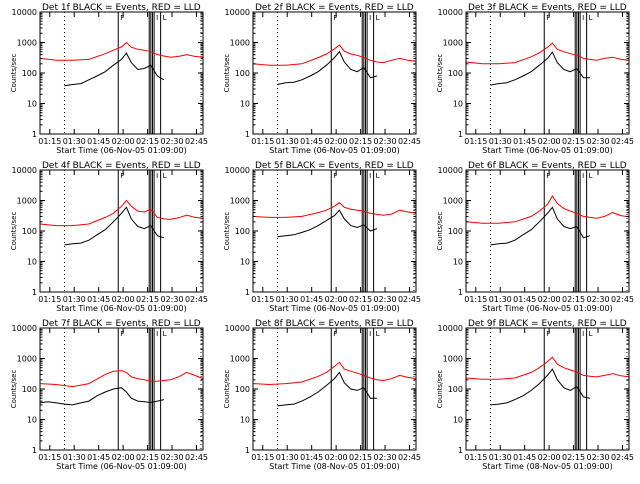  I want to click on panel-title: Det 4f BLACK = Events, RED = LLD, so click(121, 166).